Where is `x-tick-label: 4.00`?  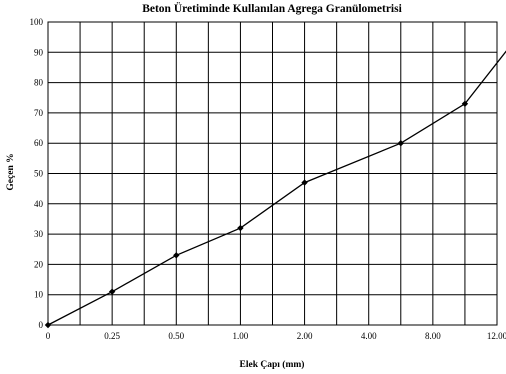
x-tick-label: 4.00 is located at coordinates (369, 336).